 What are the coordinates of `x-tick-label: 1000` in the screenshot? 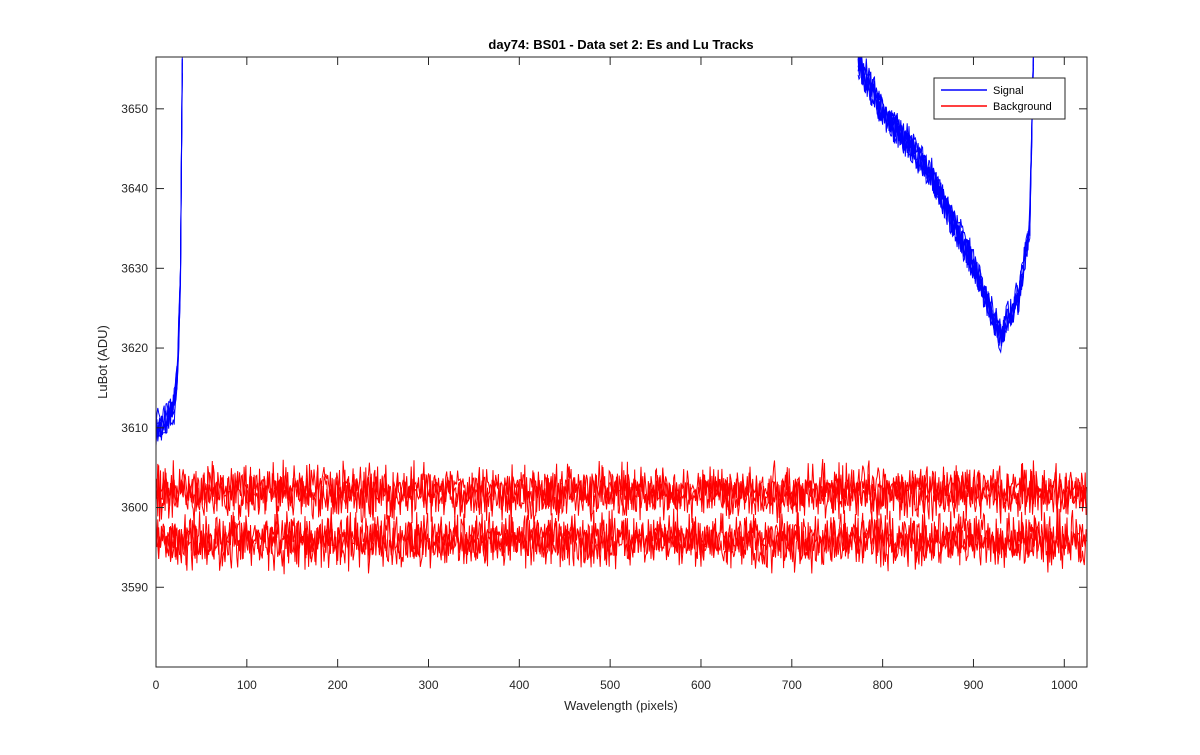 It's located at (1064, 685).